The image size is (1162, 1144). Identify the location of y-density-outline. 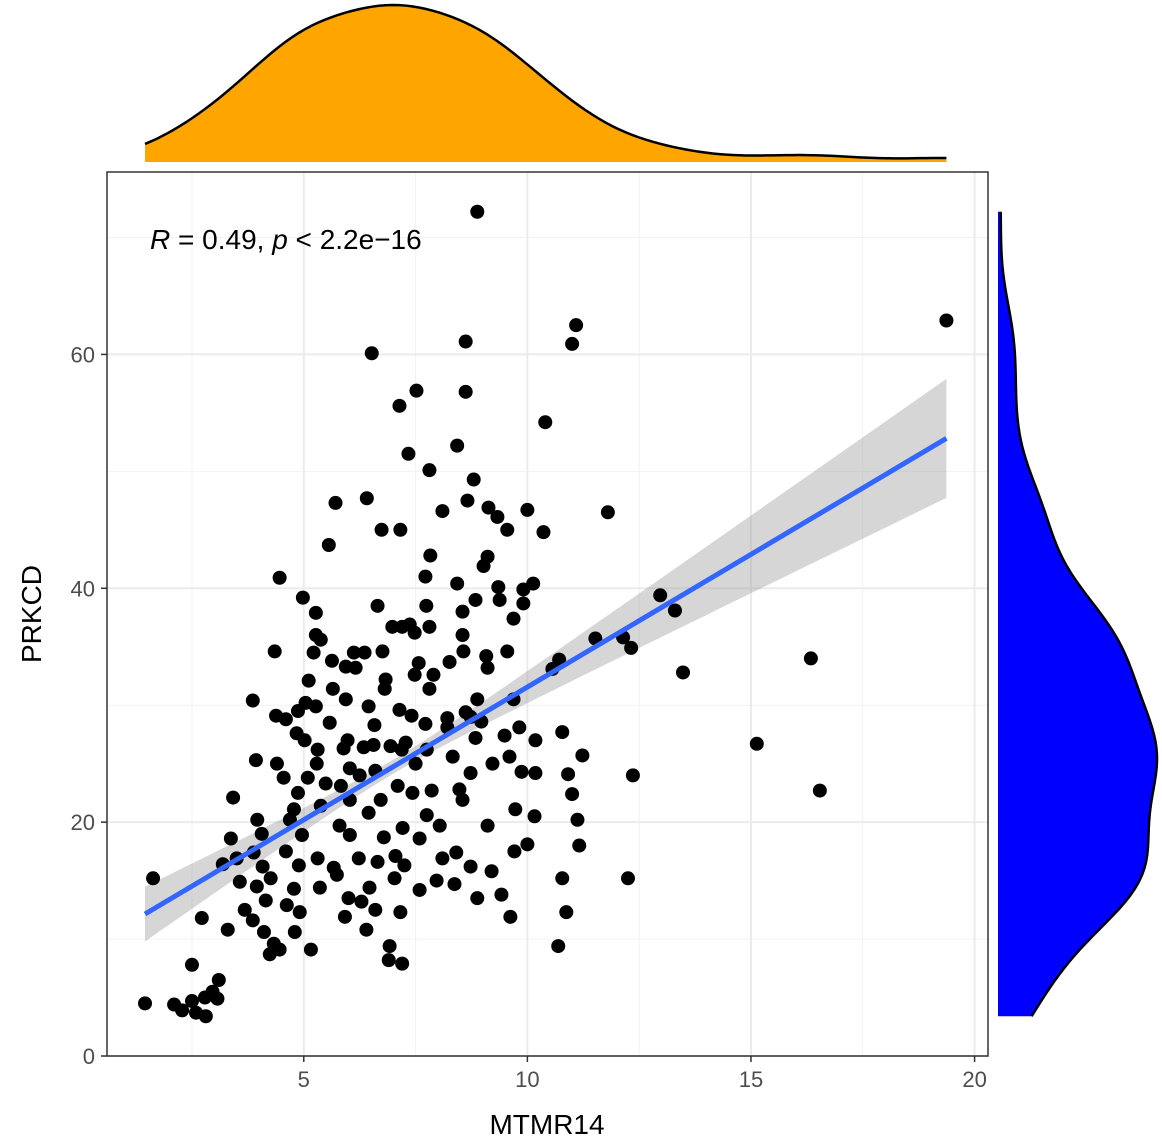
(1079, 614).